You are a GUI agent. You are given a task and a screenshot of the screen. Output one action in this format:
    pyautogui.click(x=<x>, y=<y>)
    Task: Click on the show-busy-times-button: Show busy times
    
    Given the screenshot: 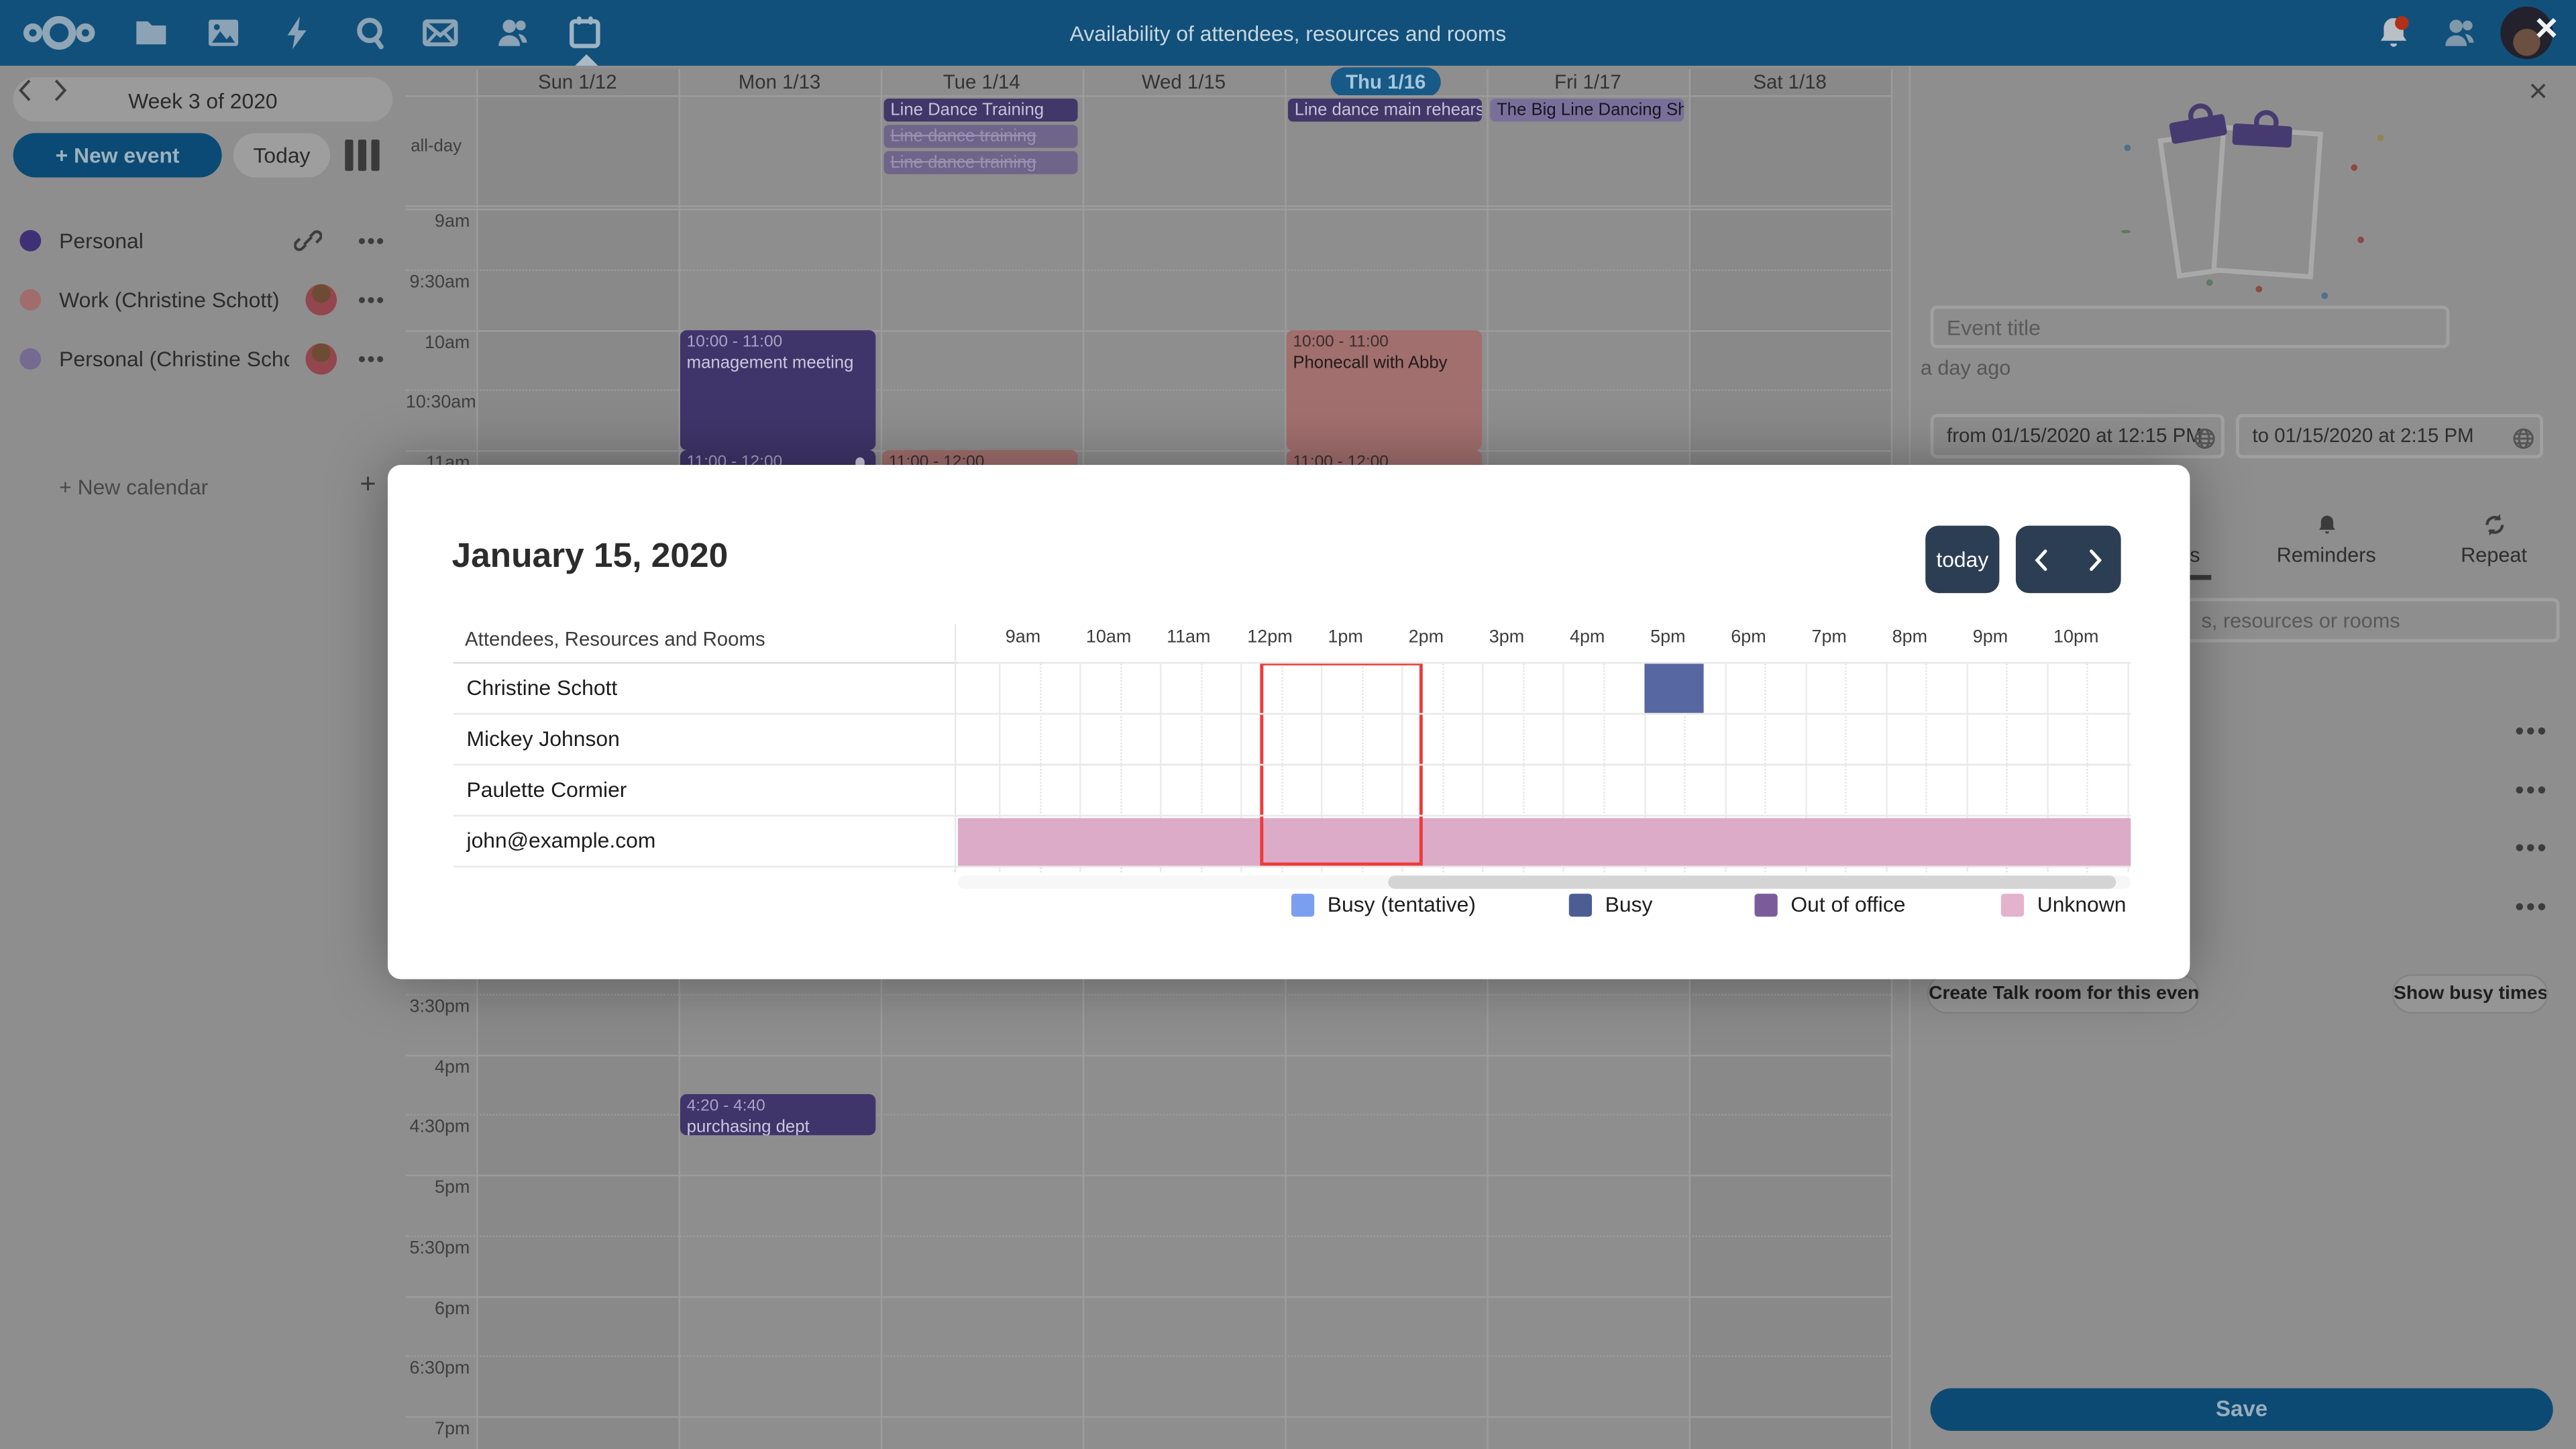 What is the action you would take?
    pyautogui.click(x=2470, y=994)
    